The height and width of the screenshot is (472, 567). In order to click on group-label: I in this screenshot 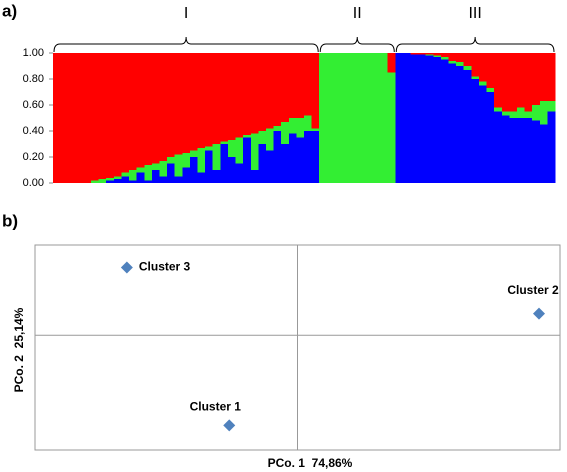, I will do `click(186, 13)`.